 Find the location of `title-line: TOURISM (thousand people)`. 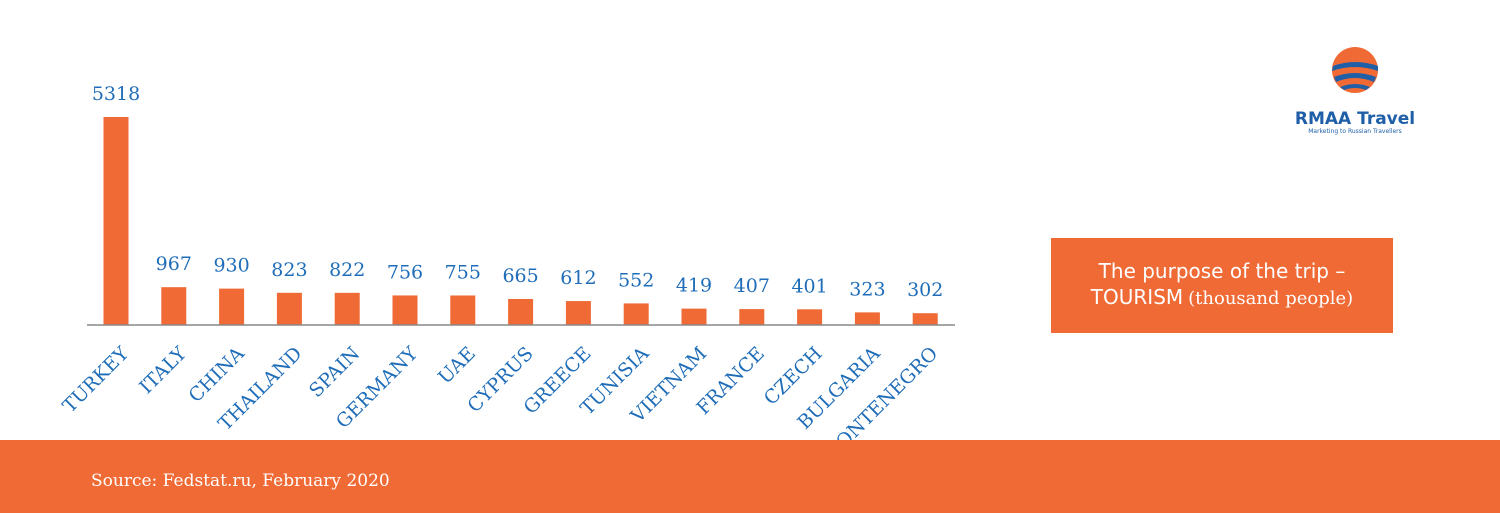

title-line: TOURISM (thousand people) is located at coordinates (1221, 297).